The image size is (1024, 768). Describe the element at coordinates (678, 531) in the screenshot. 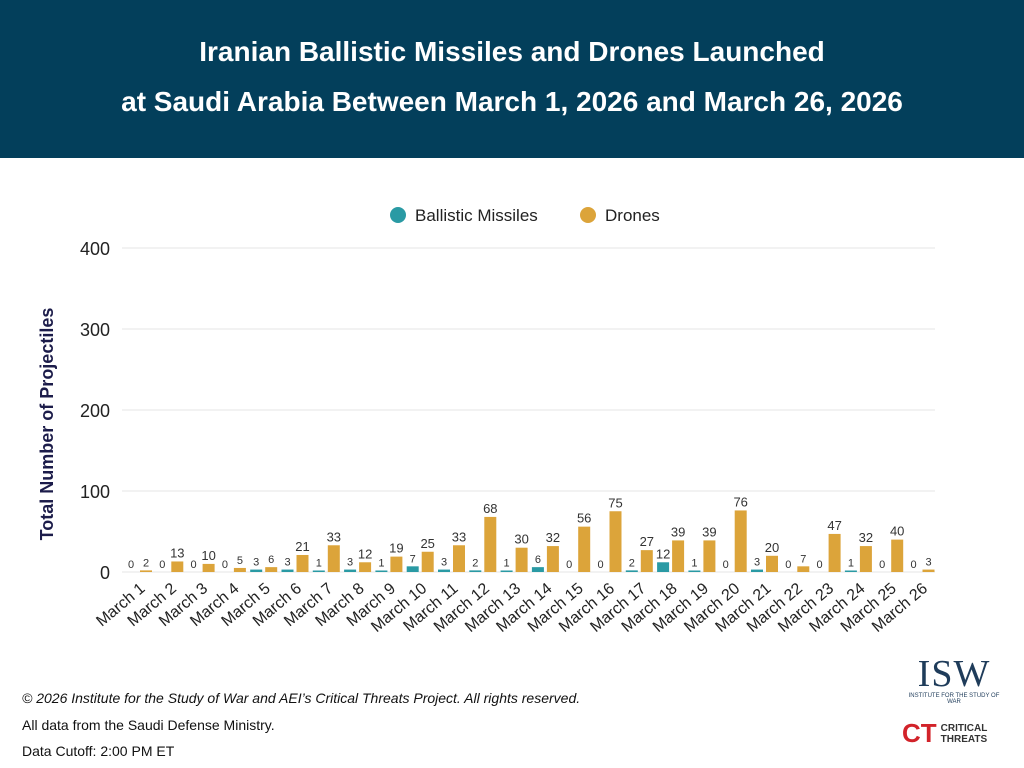

I see `data-label: 39` at that location.